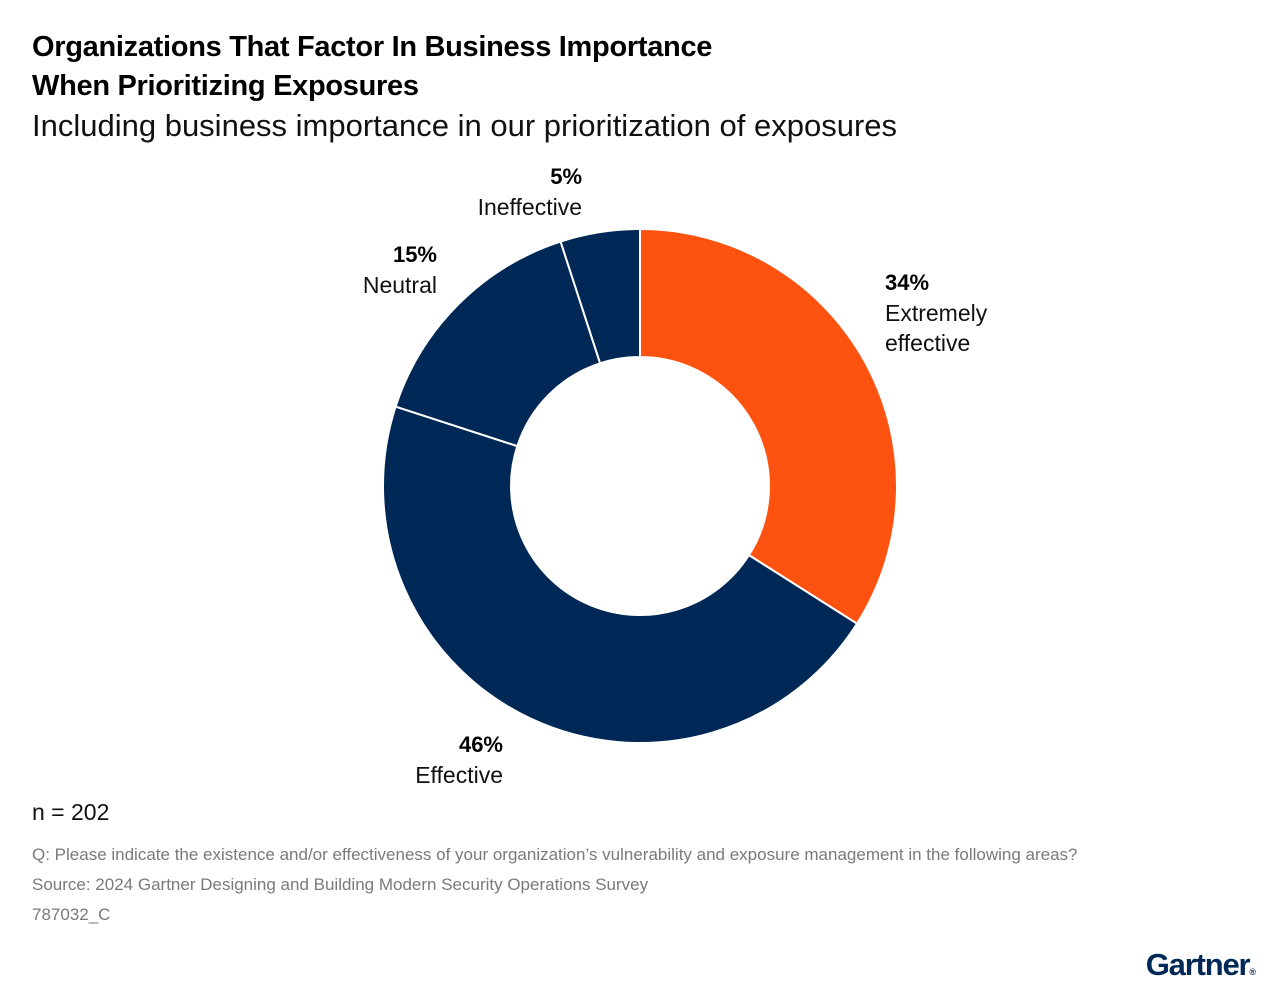 This screenshot has width=1280, height=1000. What do you see at coordinates (600, 296) in the screenshot?
I see `donut-slice-ineffective` at bounding box center [600, 296].